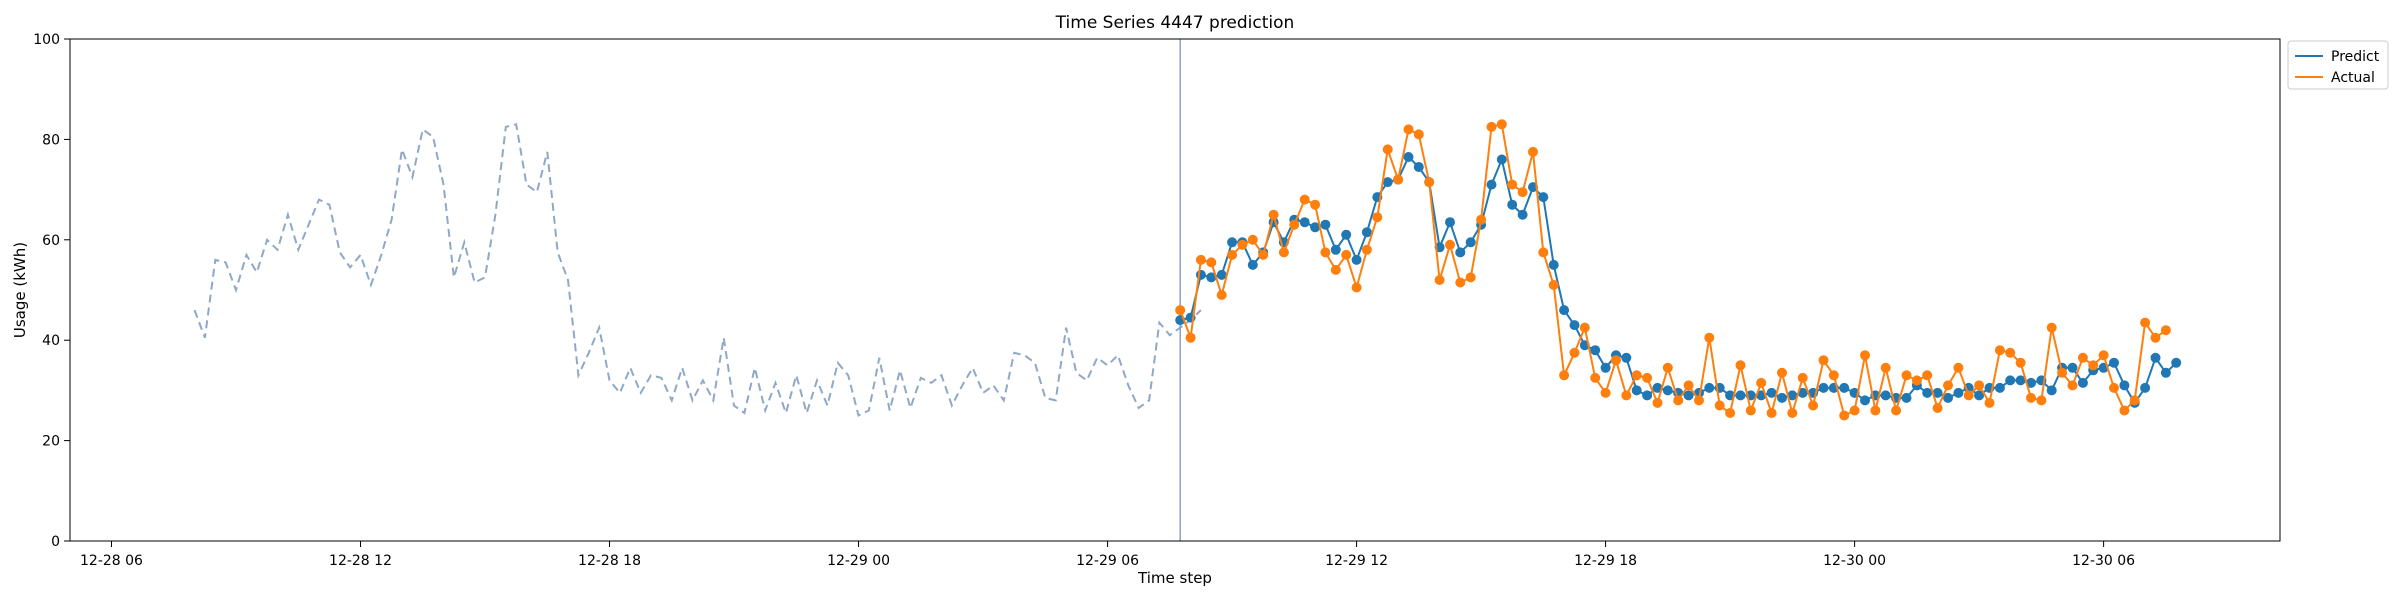 The width and height of the screenshot is (2400, 600). Describe the element at coordinates (111, 561) in the screenshot. I see `x-tick-label: 12-28 06` at that location.